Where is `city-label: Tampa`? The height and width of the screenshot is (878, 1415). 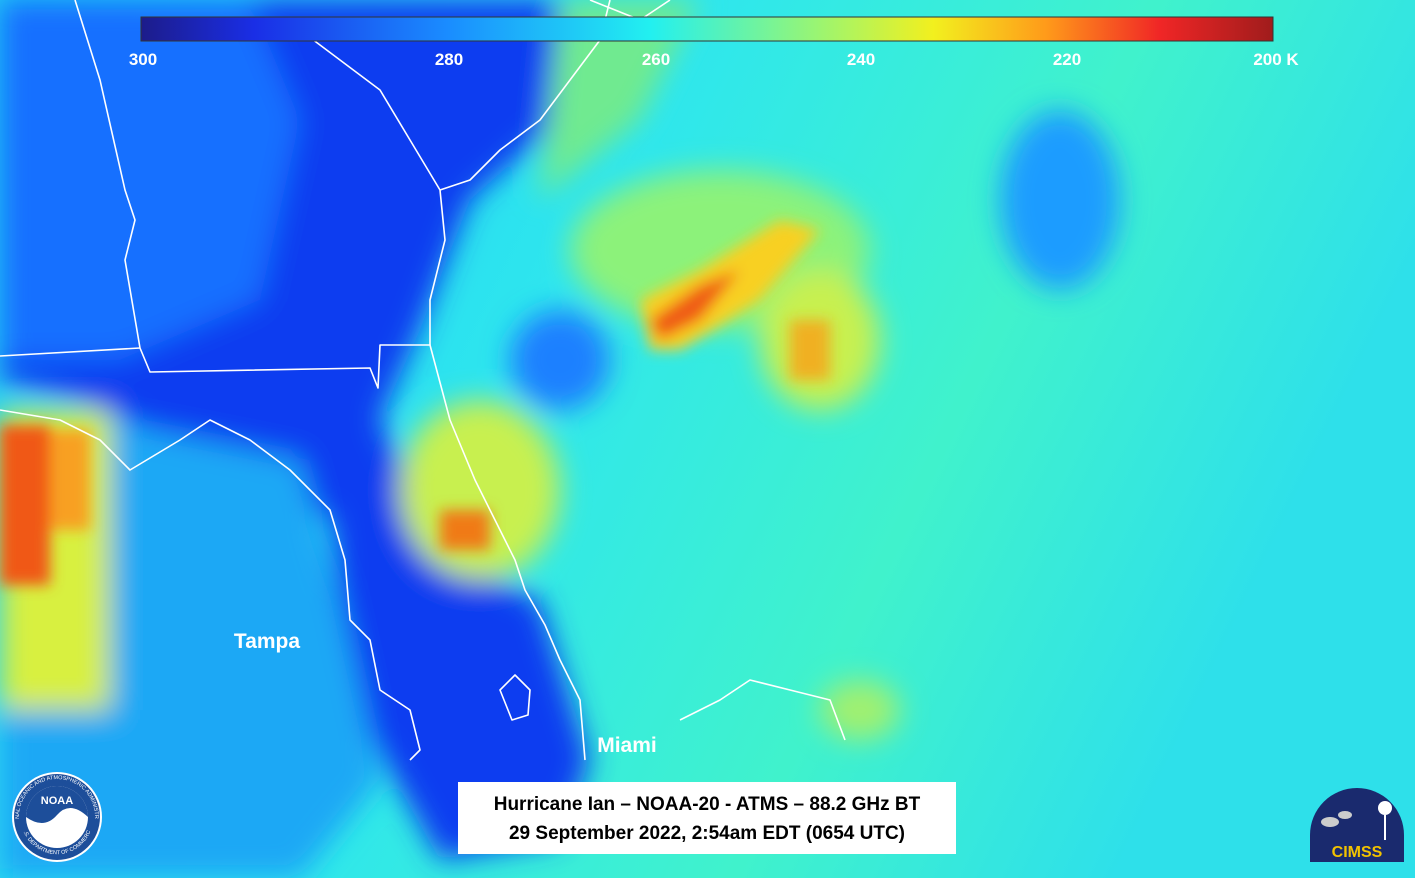 city-label: Tampa is located at coordinates (267, 641).